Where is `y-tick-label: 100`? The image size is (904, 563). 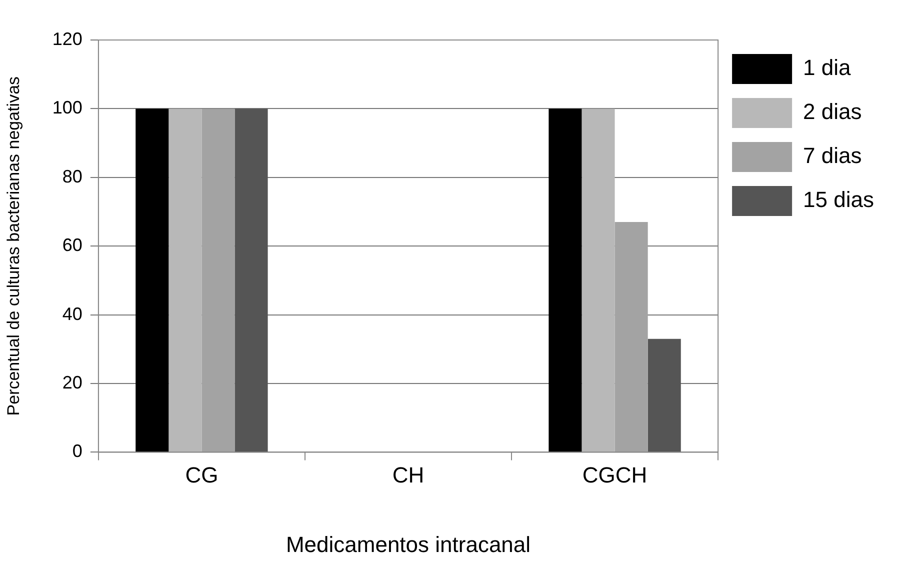
y-tick-label: 100 is located at coordinates (67, 108).